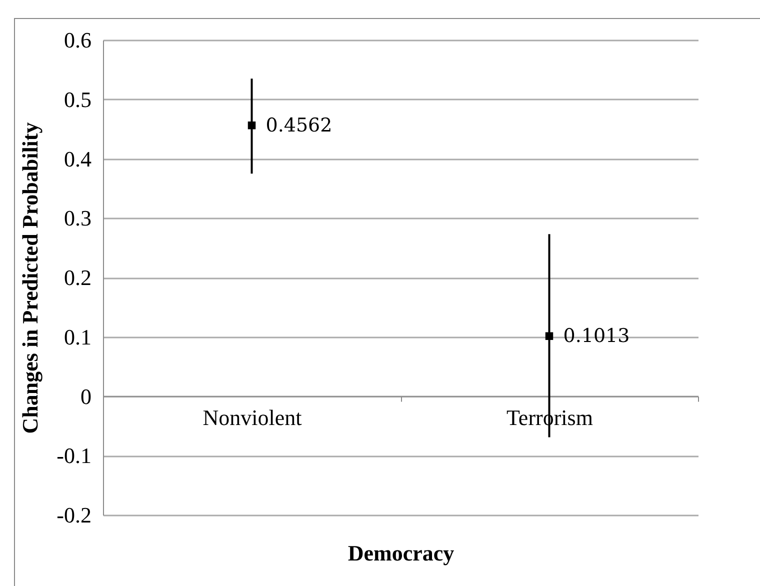  Describe the element at coordinates (78, 40) in the screenshot. I see `y-tick-label: 0.6` at that location.